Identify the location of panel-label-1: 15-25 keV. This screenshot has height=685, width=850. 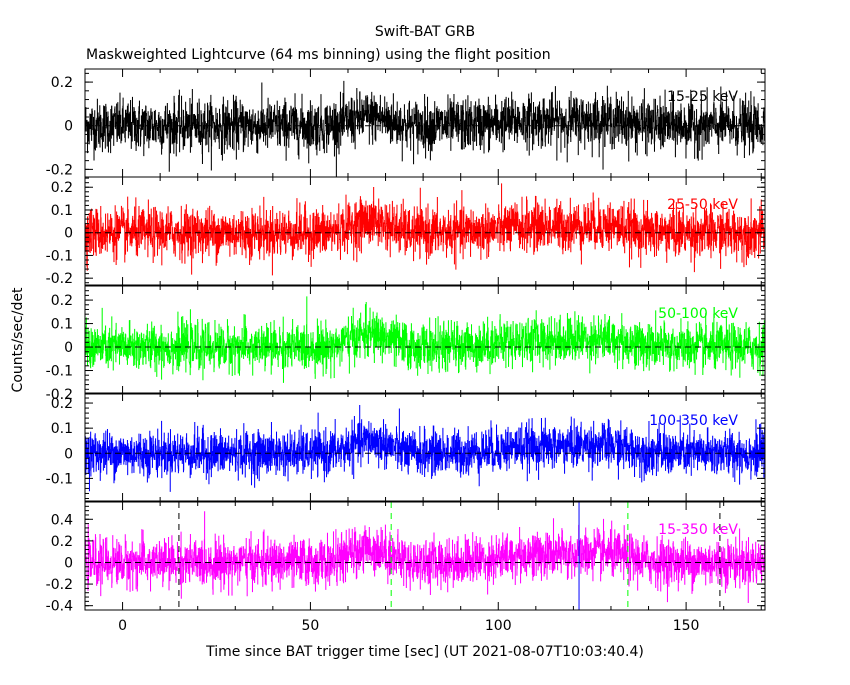
(702, 97).